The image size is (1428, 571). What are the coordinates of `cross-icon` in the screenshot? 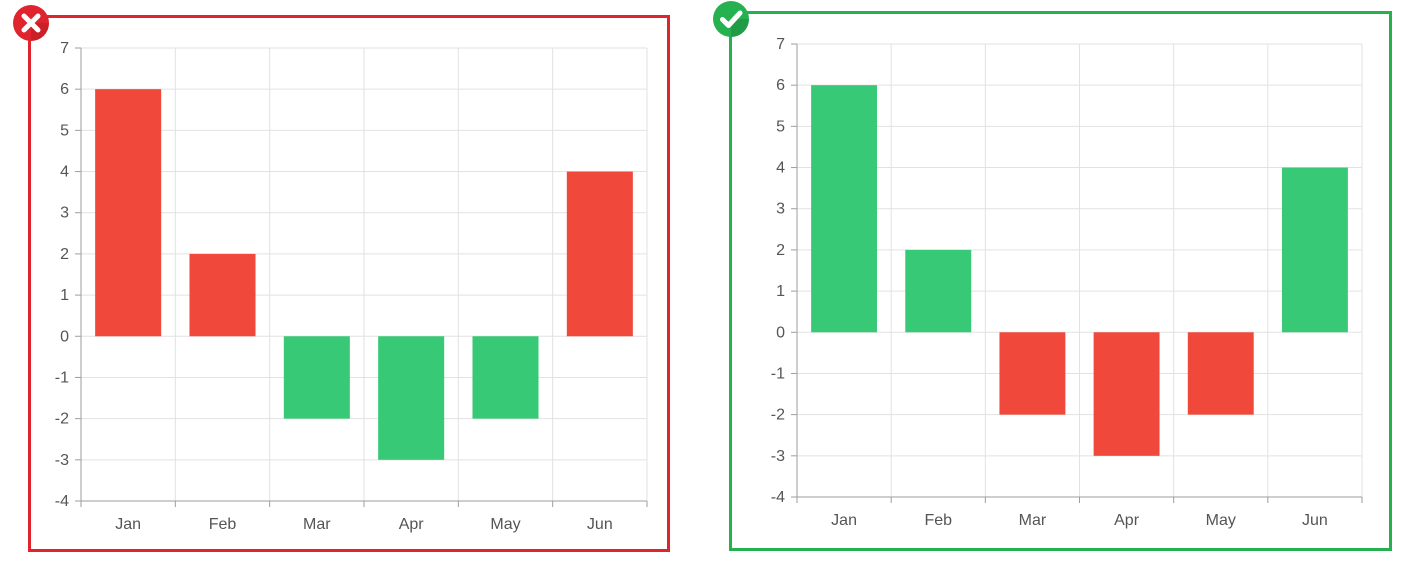 It's located at (31, 23).